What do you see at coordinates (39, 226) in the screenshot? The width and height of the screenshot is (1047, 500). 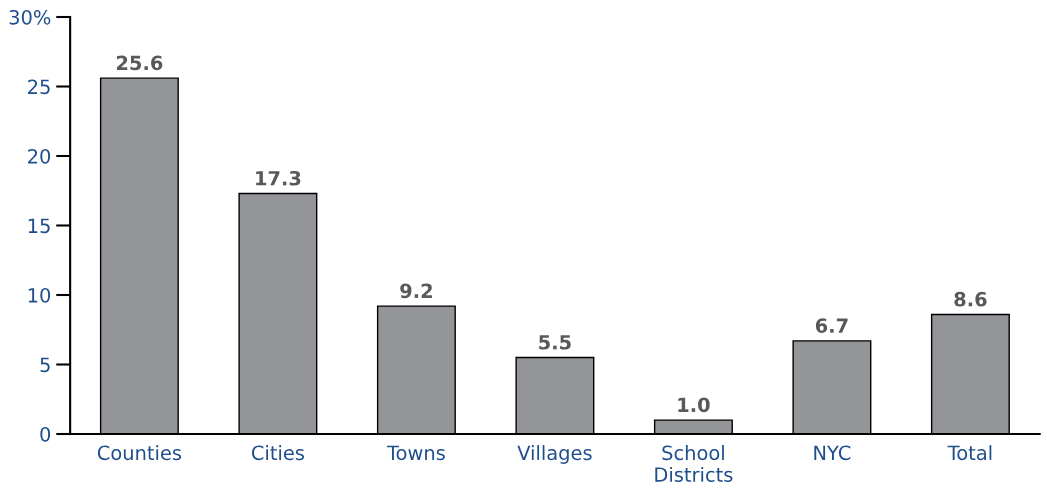 I see `y-tick-label: 15` at bounding box center [39, 226].